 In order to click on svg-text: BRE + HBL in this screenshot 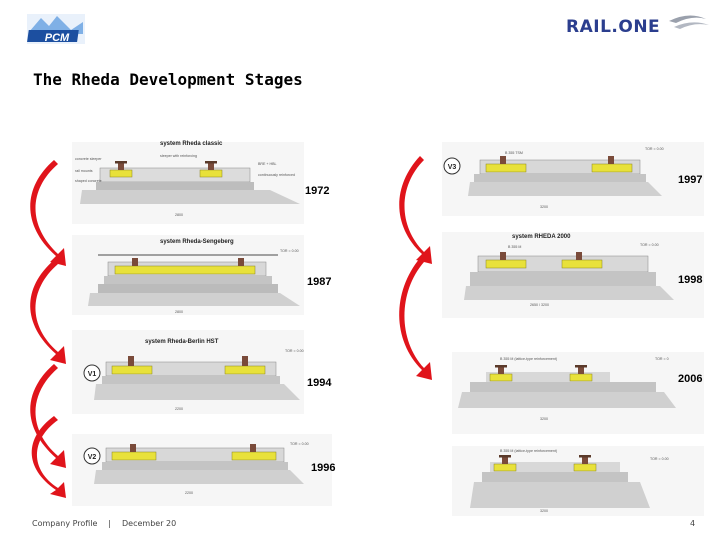, I will do `click(267, 164)`.